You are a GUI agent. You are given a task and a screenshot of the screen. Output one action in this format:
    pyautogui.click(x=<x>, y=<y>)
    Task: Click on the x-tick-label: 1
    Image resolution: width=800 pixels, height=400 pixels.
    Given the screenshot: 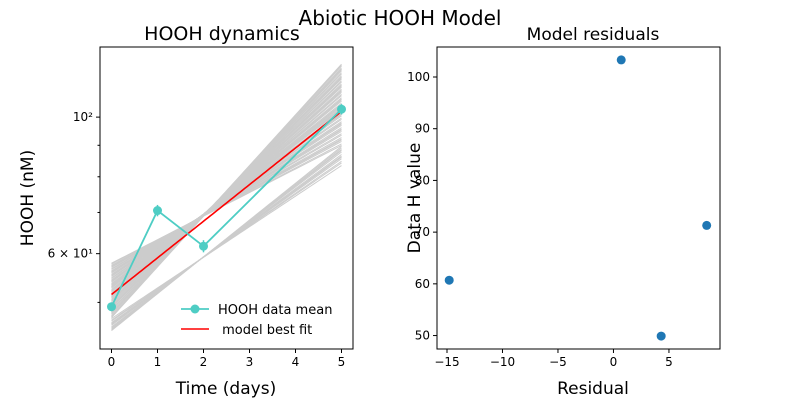 What is the action you would take?
    pyautogui.click(x=158, y=362)
    